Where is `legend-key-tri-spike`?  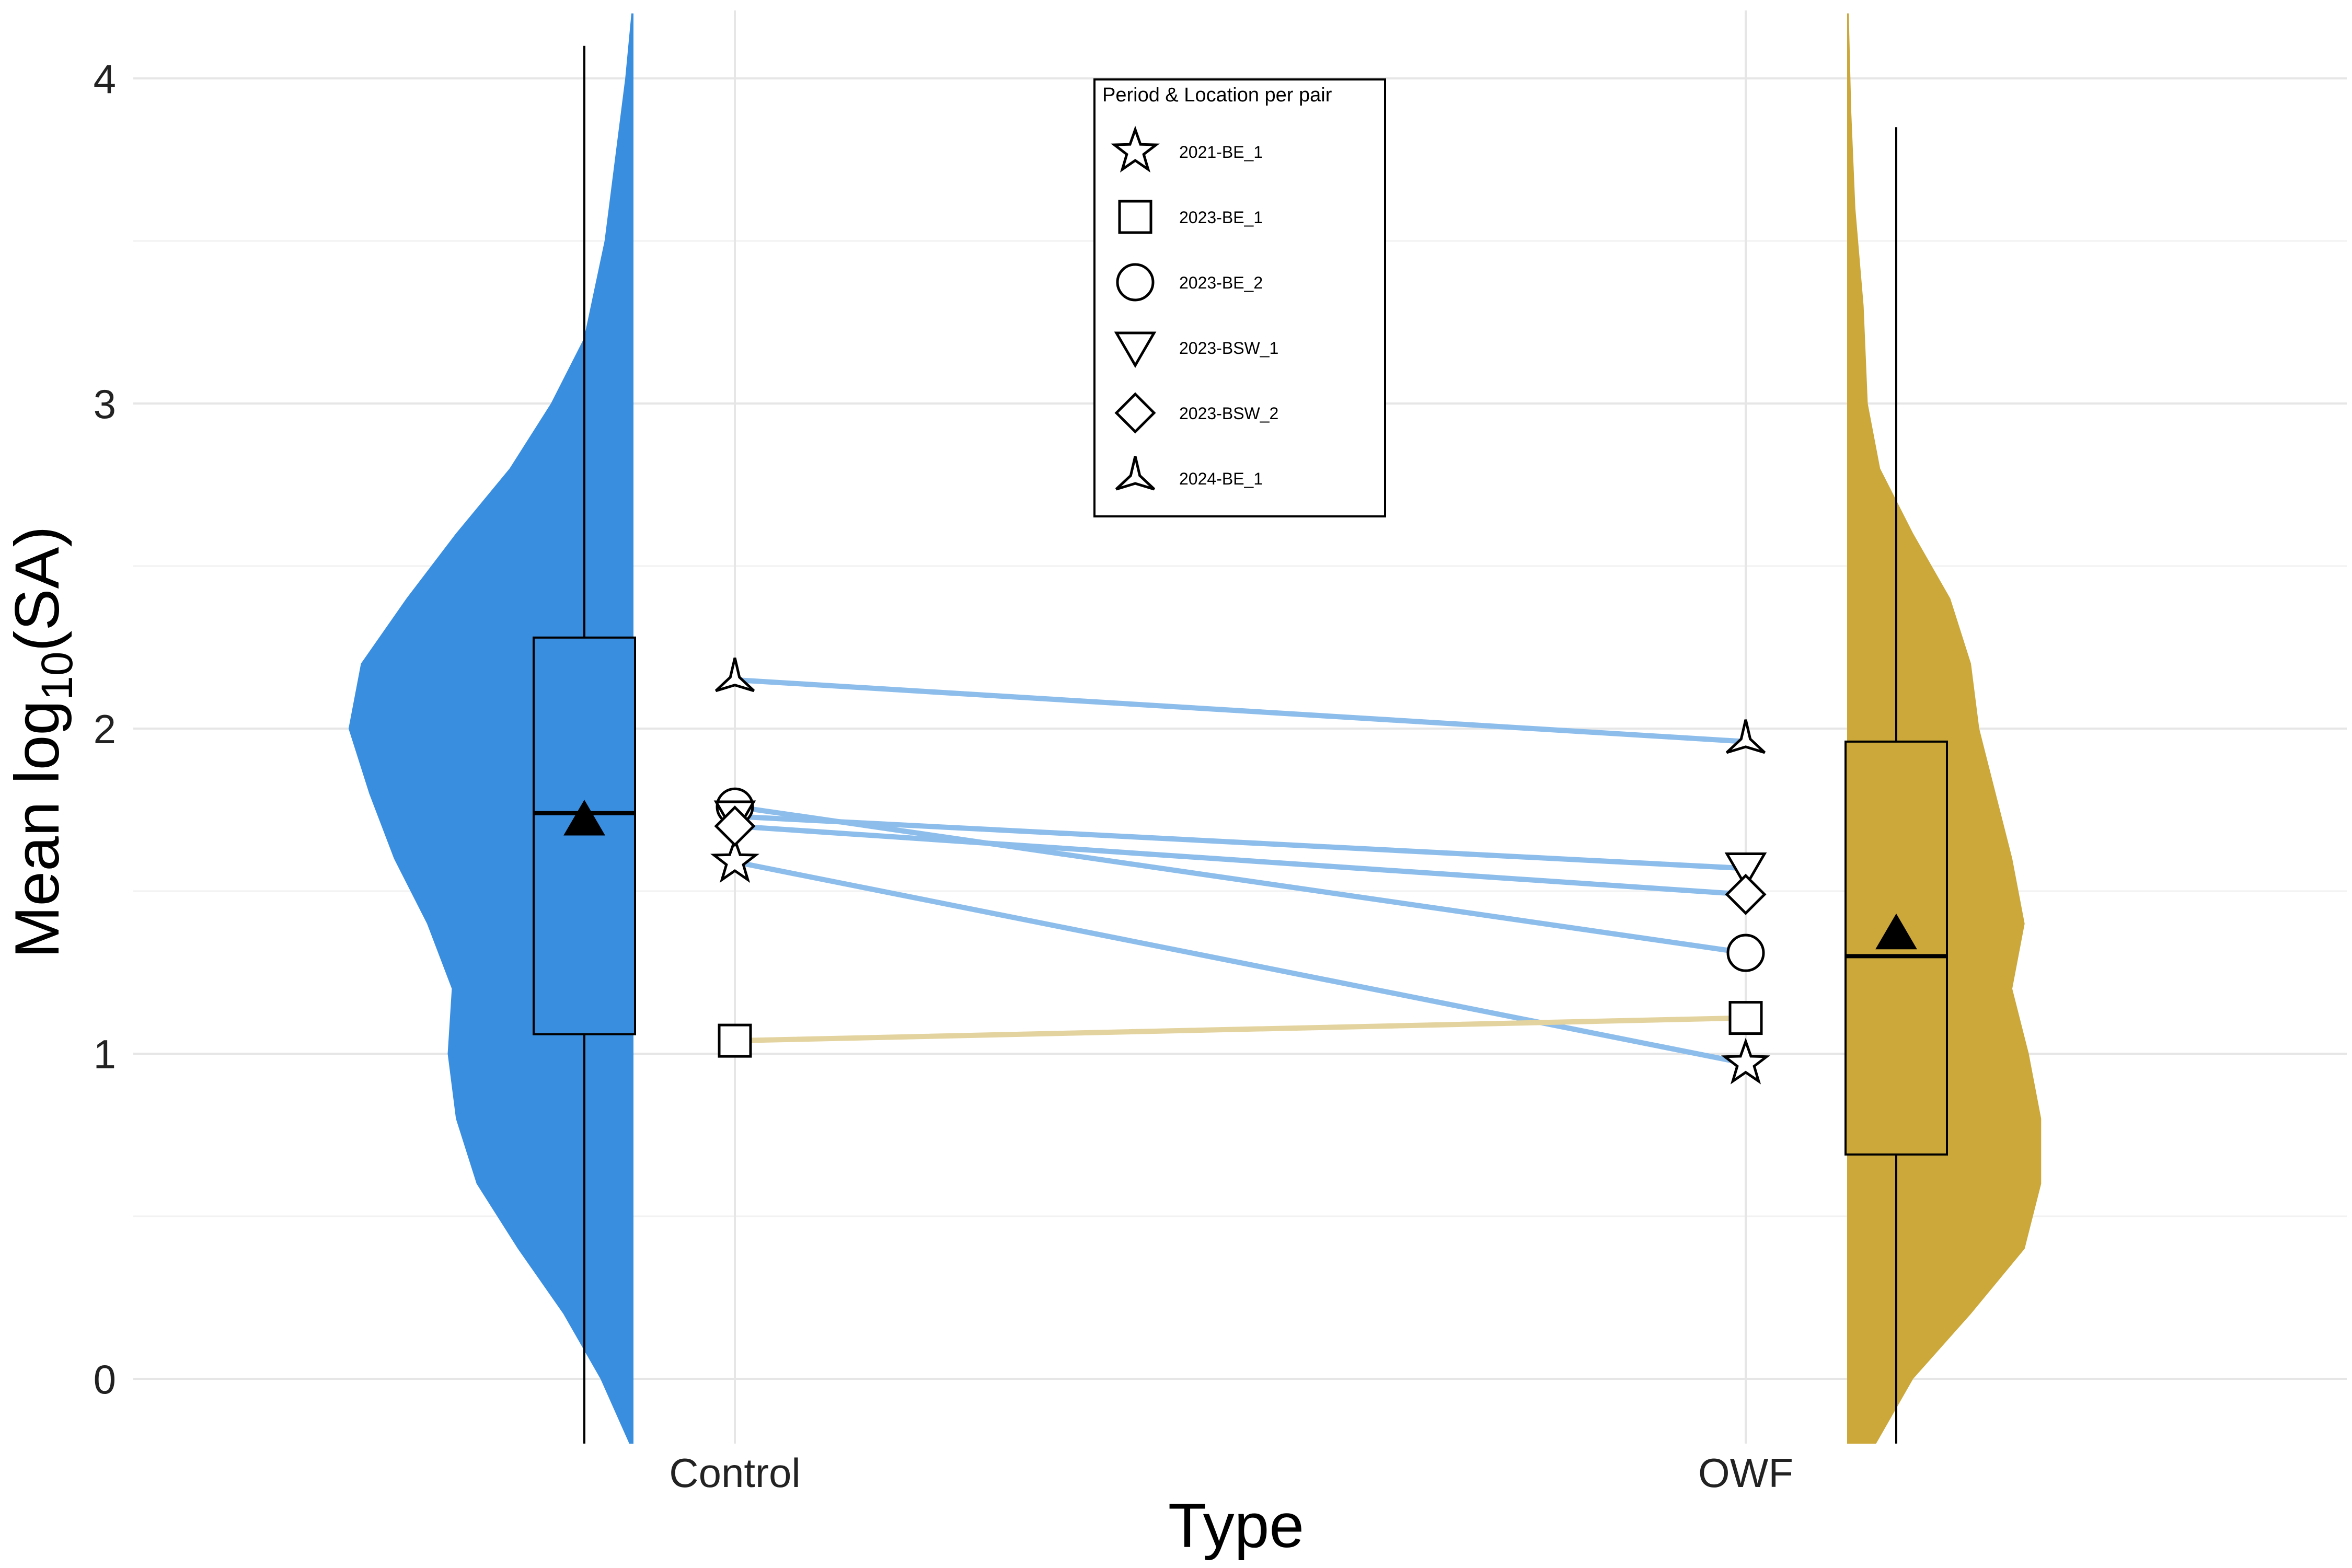 legend-key-tri-spike is located at coordinates (1135, 473).